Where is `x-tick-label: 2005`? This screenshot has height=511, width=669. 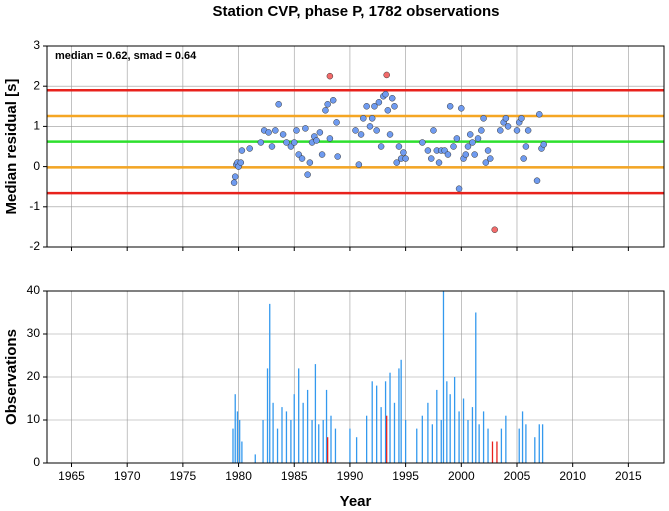
x-tick-label: 2005 is located at coordinates (517, 476).